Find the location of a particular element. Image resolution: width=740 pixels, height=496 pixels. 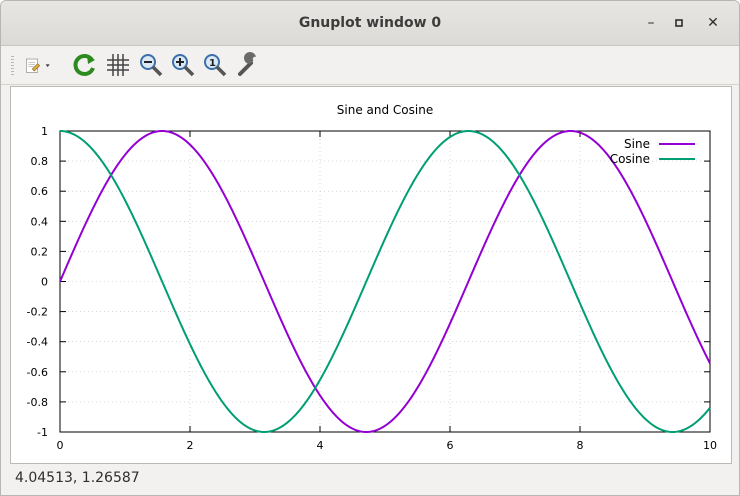

maximize-button is located at coordinates (679, 23).